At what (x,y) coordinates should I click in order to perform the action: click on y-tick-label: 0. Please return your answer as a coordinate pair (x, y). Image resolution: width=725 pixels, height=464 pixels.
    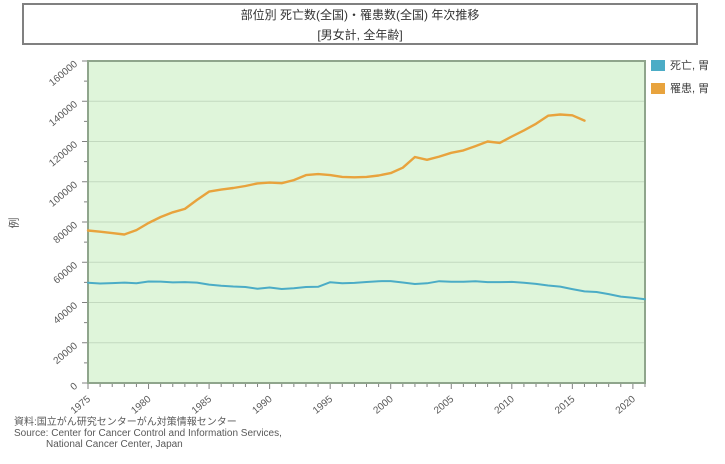
    Looking at the image, I should click on (75, 387).